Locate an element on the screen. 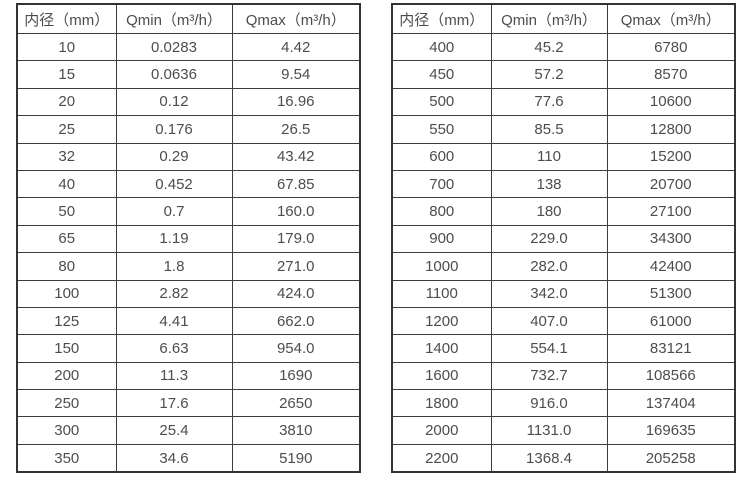  cell: 16.96 is located at coordinates (296, 102).